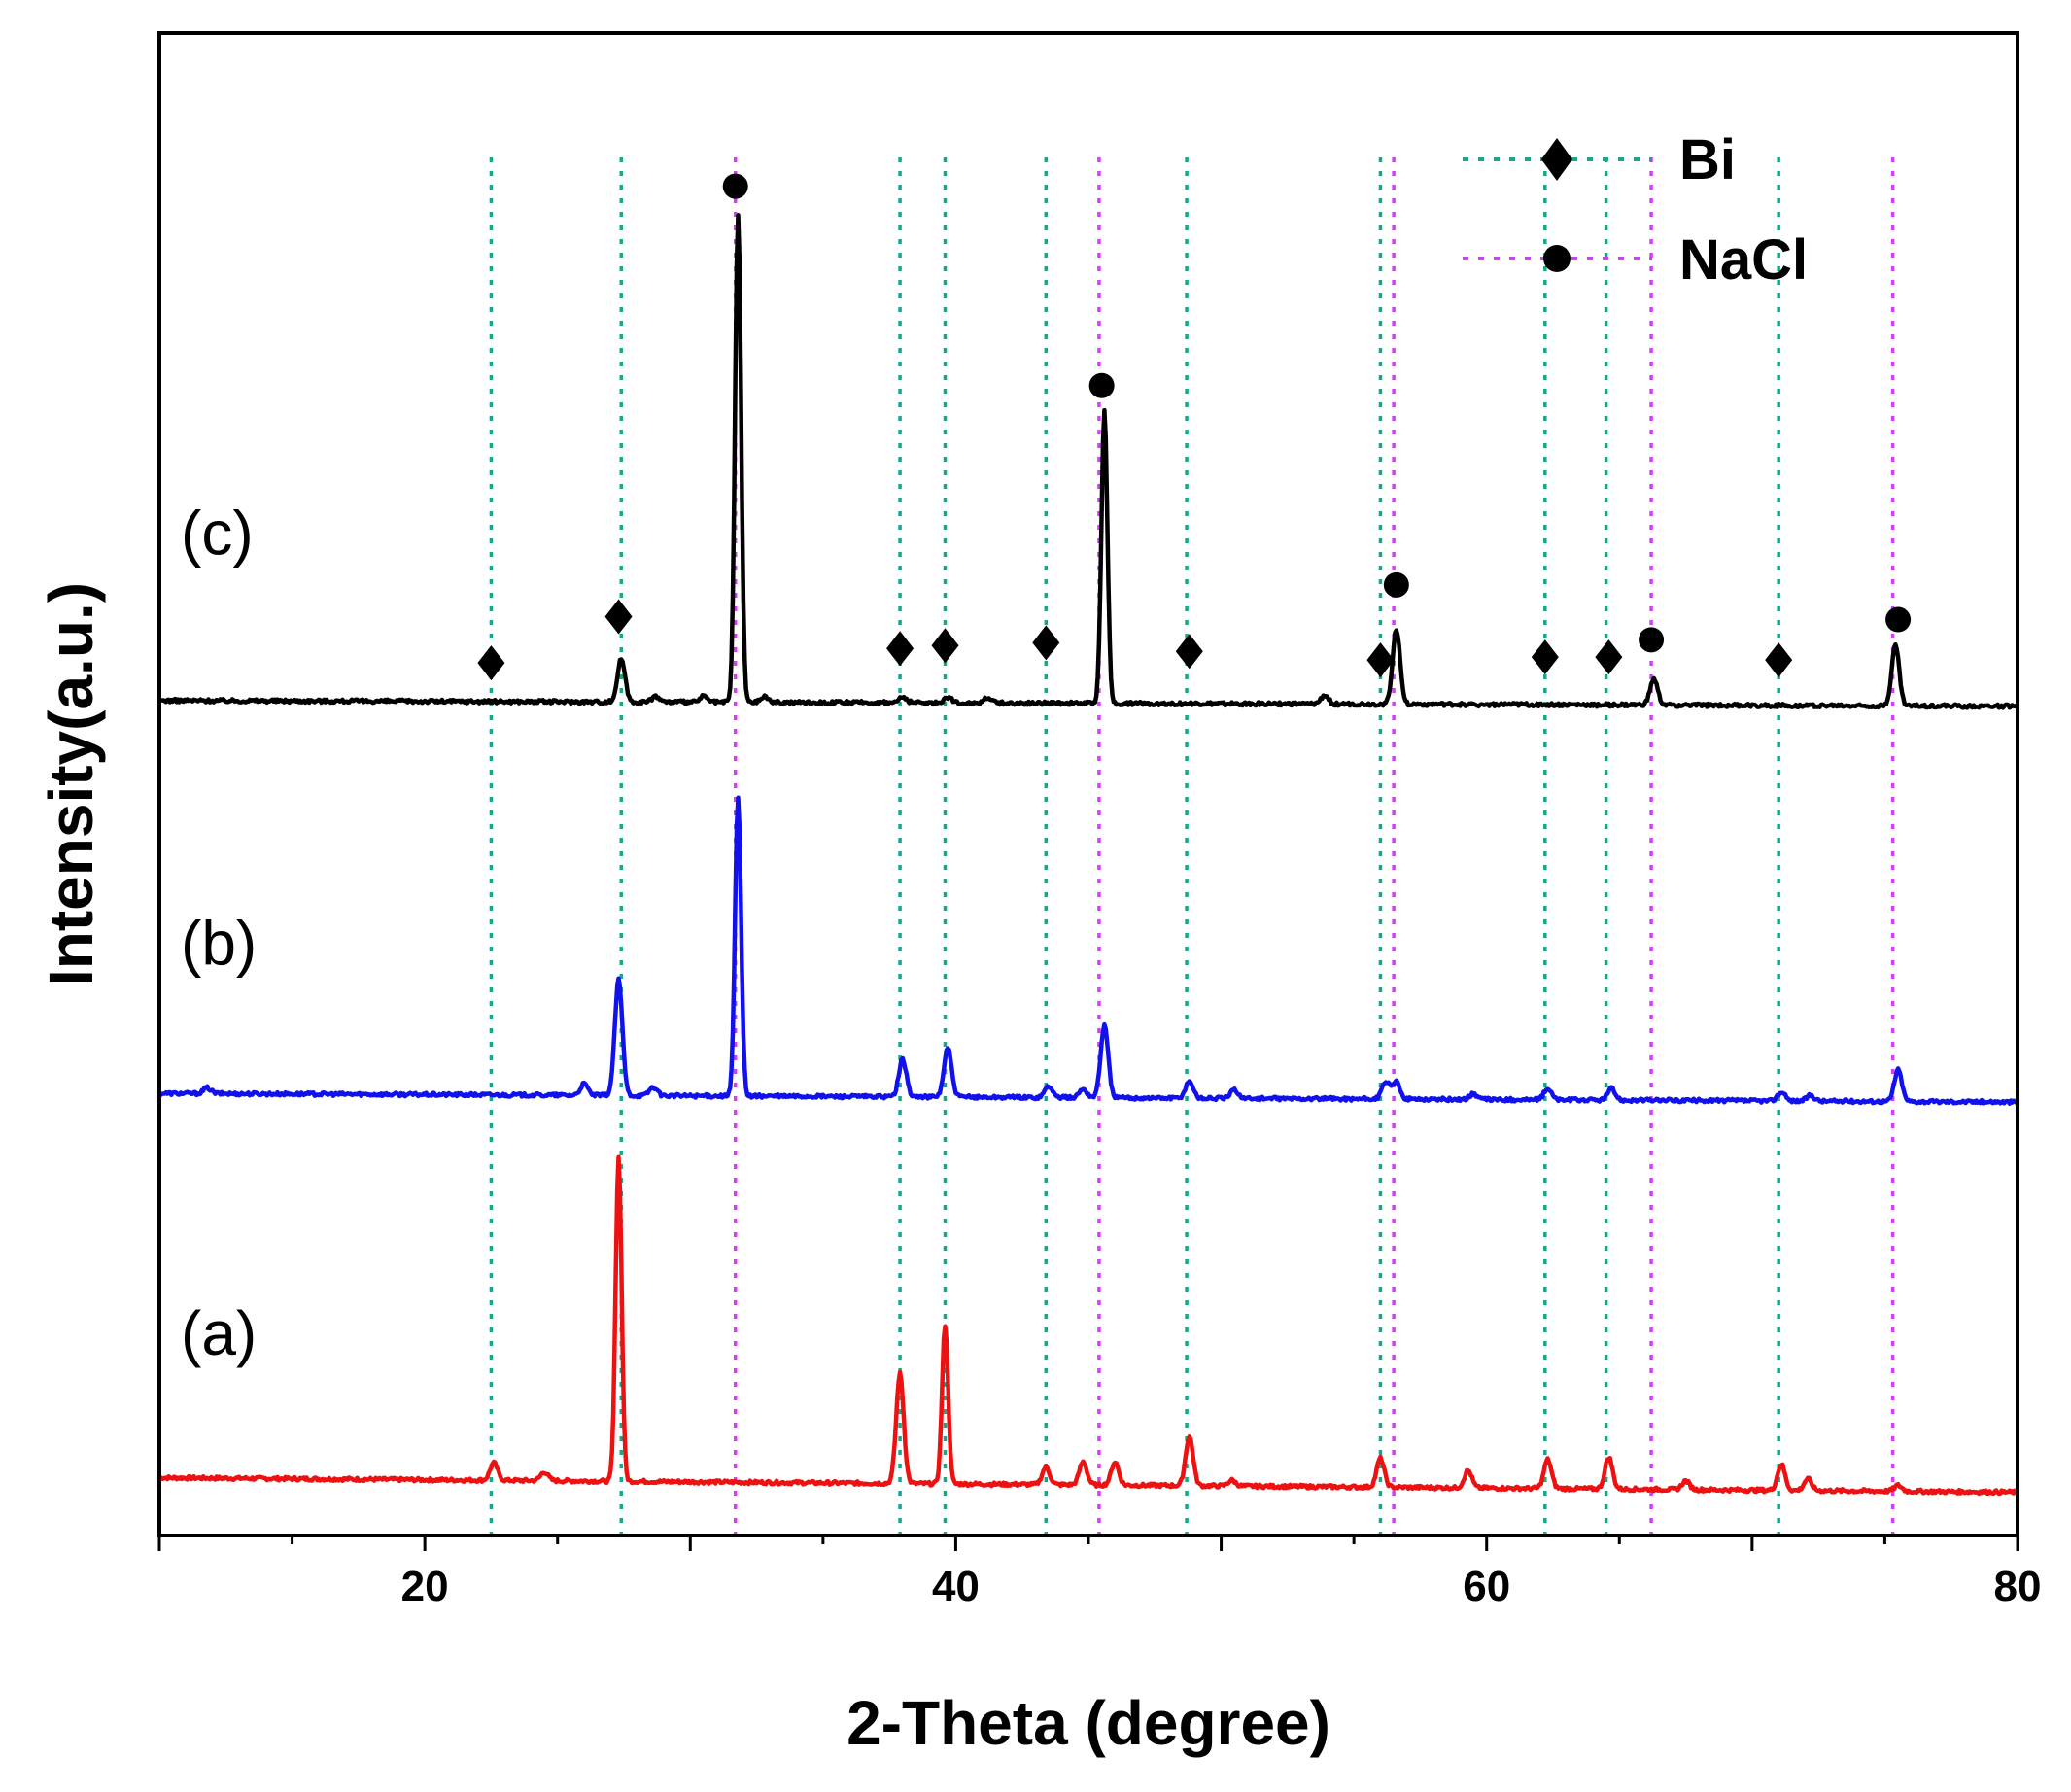  I want to click on legend: Bi NaCl, so click(1636, 210).